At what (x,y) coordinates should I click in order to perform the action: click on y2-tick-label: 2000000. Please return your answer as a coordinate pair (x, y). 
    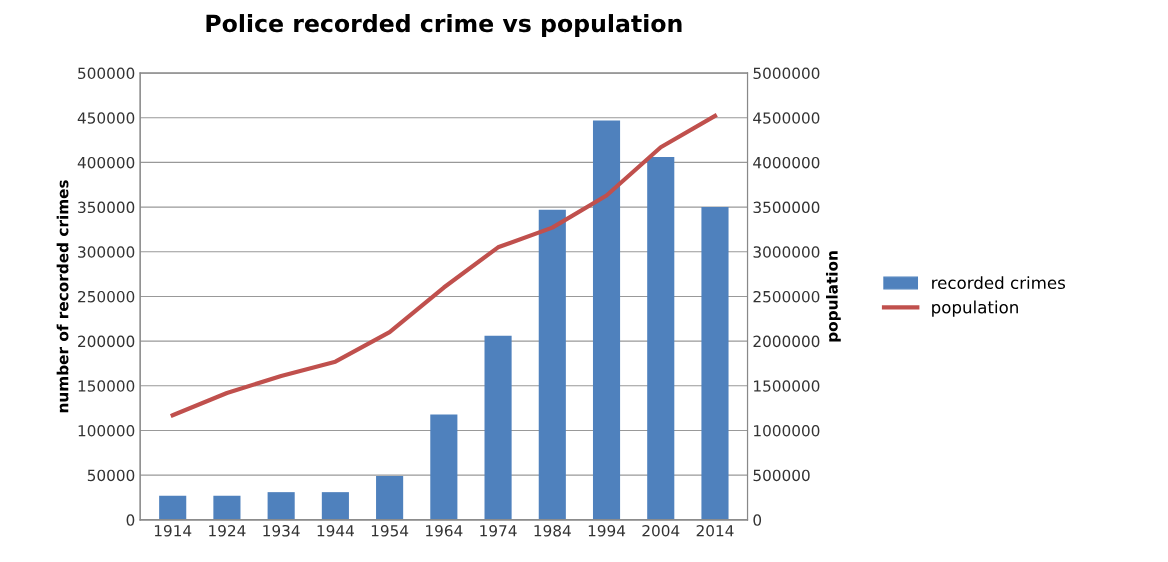
    Looking at the image, I should click on (786, 341).